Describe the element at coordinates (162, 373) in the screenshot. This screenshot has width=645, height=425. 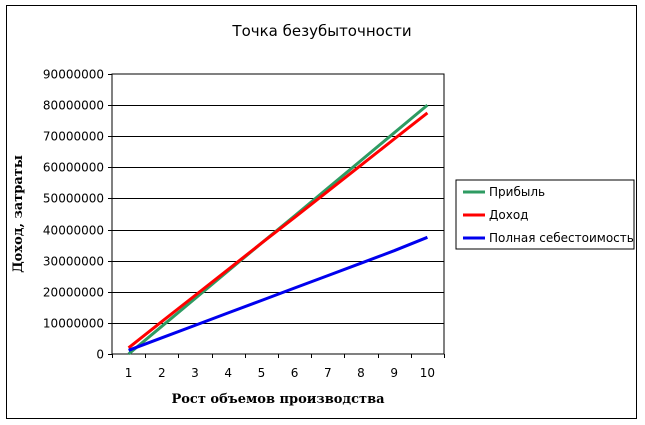
I see `x-tick-label: 2` at that location.